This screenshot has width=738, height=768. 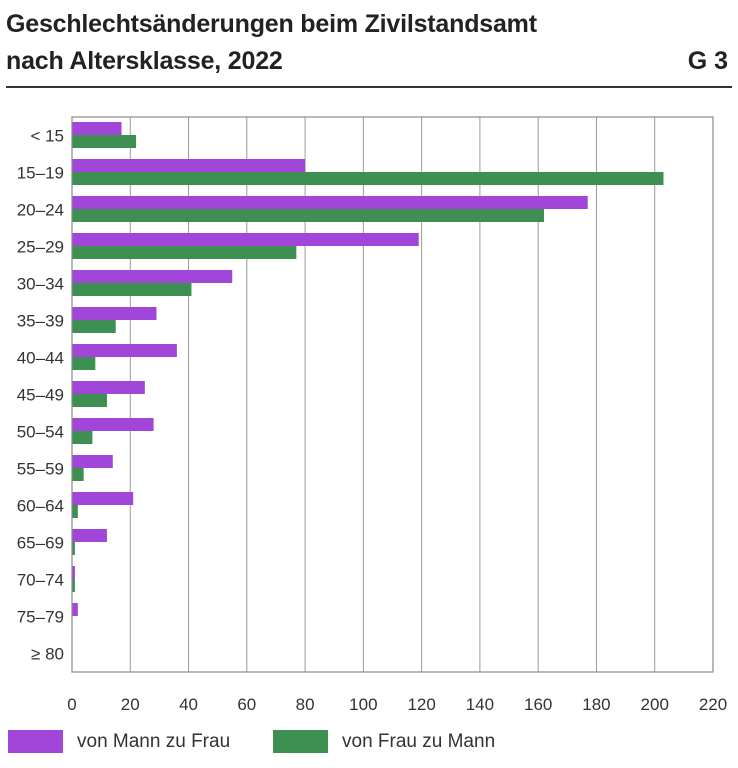 I want to click on legend-swatch-frau-zu-mann, so click(x=300, y=741).